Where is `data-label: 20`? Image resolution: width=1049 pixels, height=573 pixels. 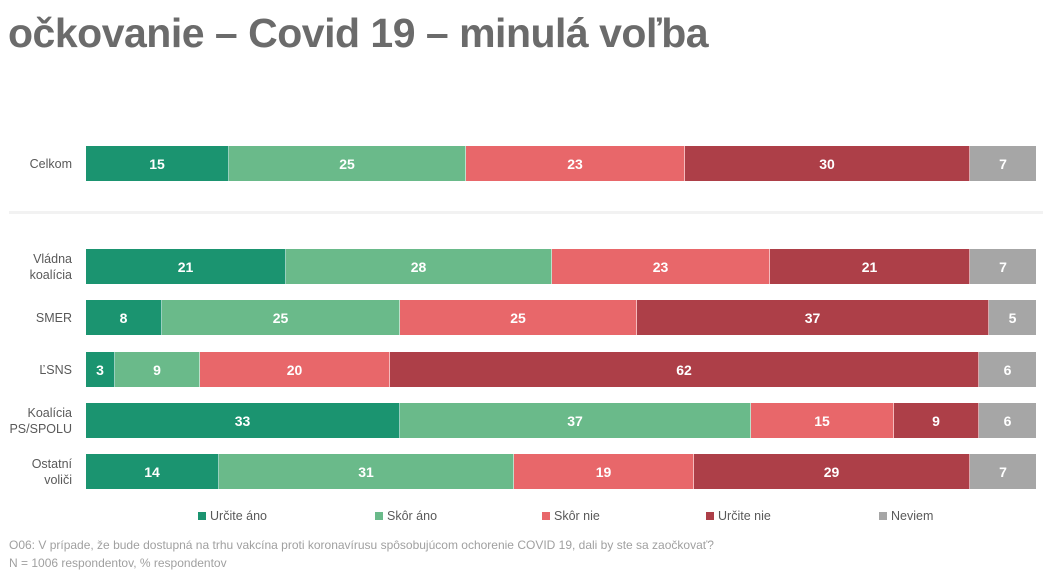 data-label: 20 is located at coordinates (294, 369).